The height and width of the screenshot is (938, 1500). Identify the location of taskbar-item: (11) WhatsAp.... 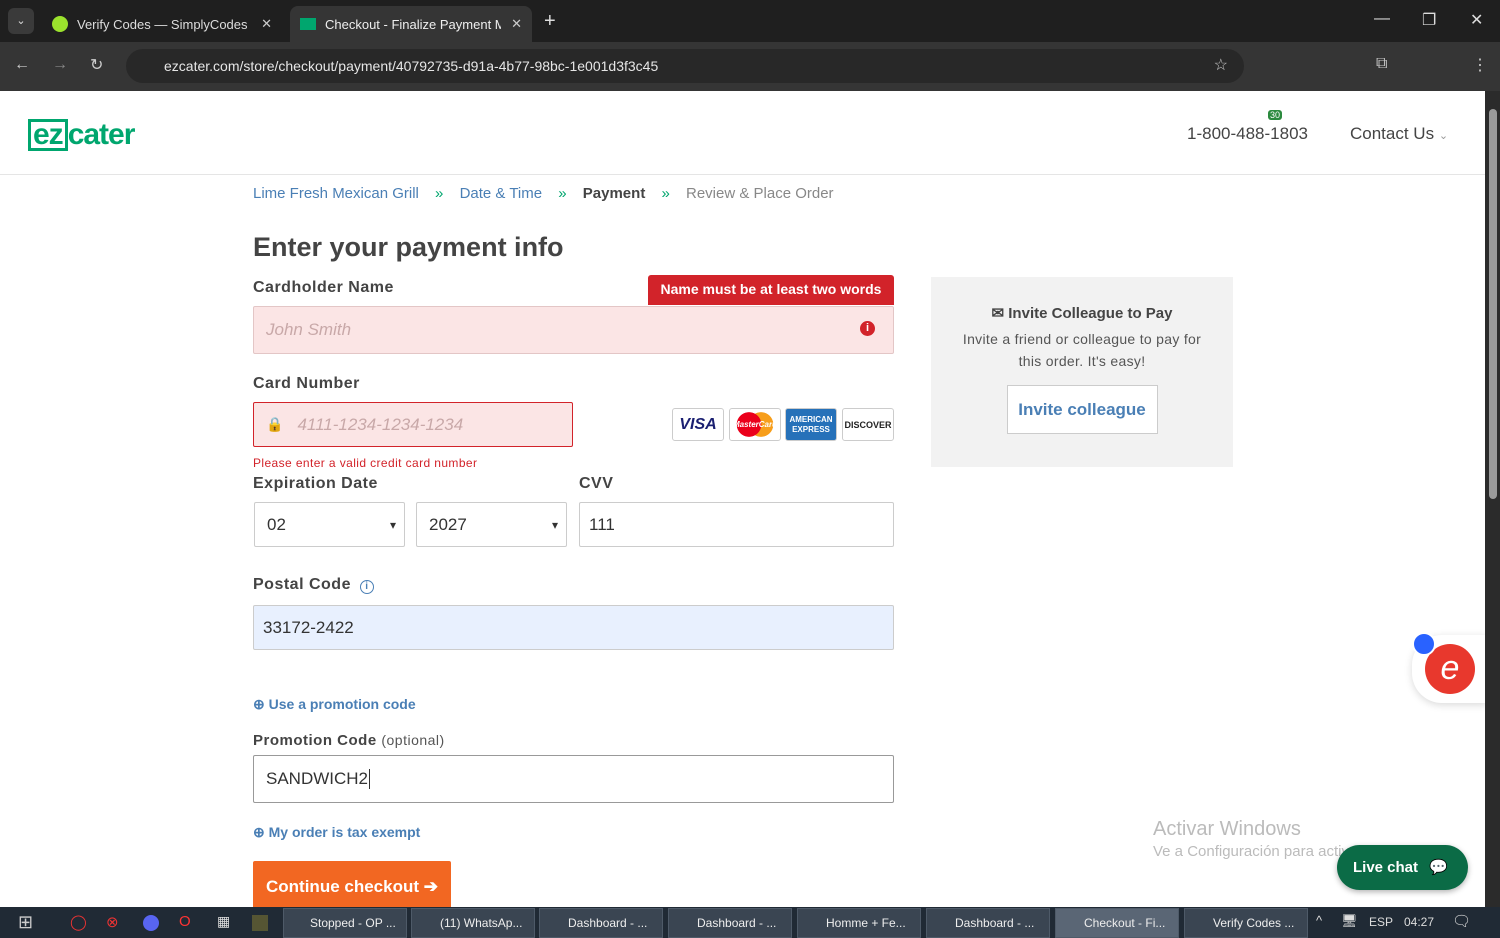
(473, 923).